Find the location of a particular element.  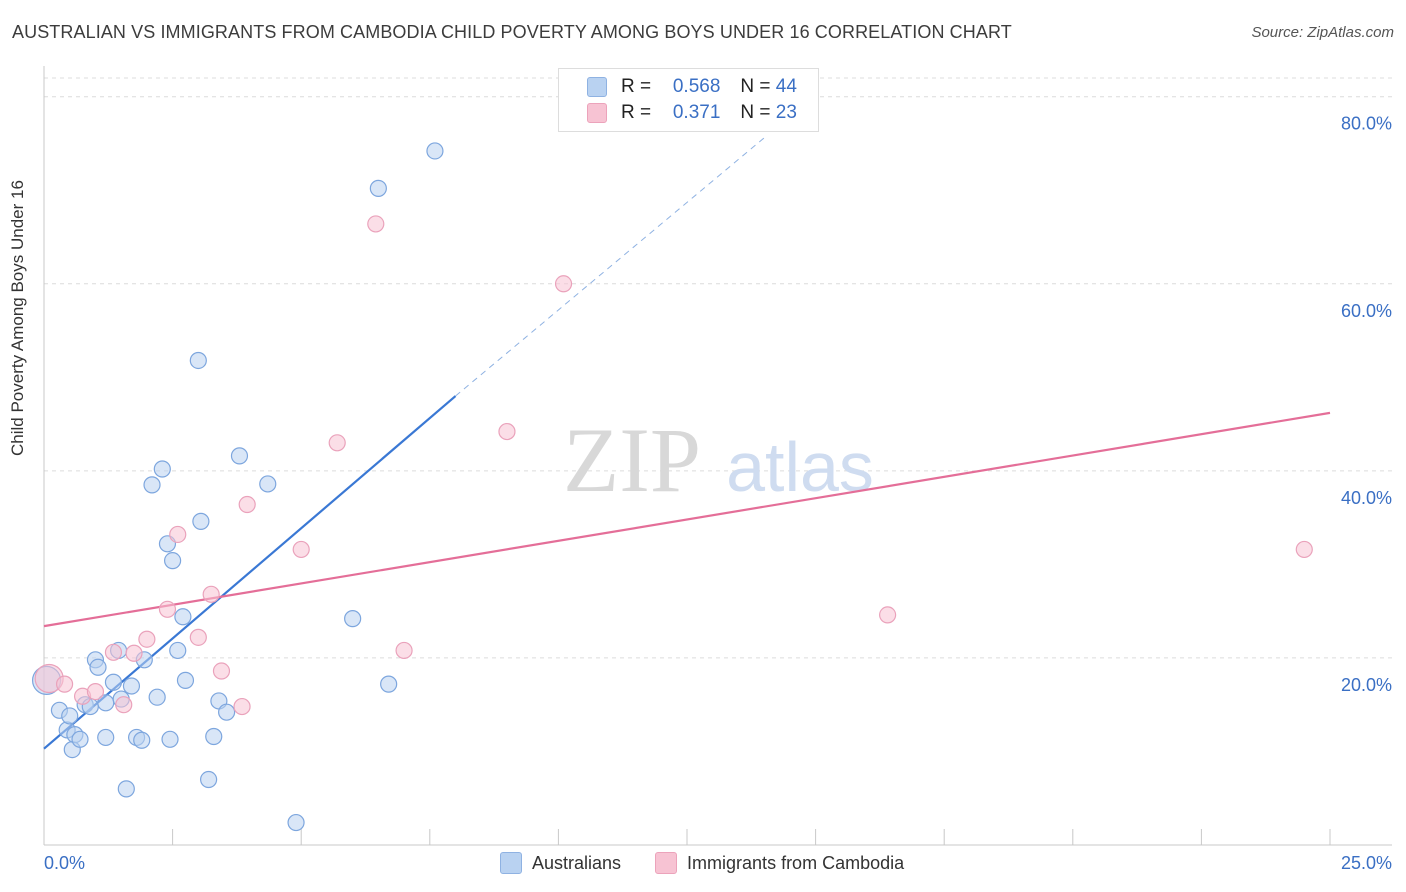

australians-trendline-extension is located at coordinates (610, 267).